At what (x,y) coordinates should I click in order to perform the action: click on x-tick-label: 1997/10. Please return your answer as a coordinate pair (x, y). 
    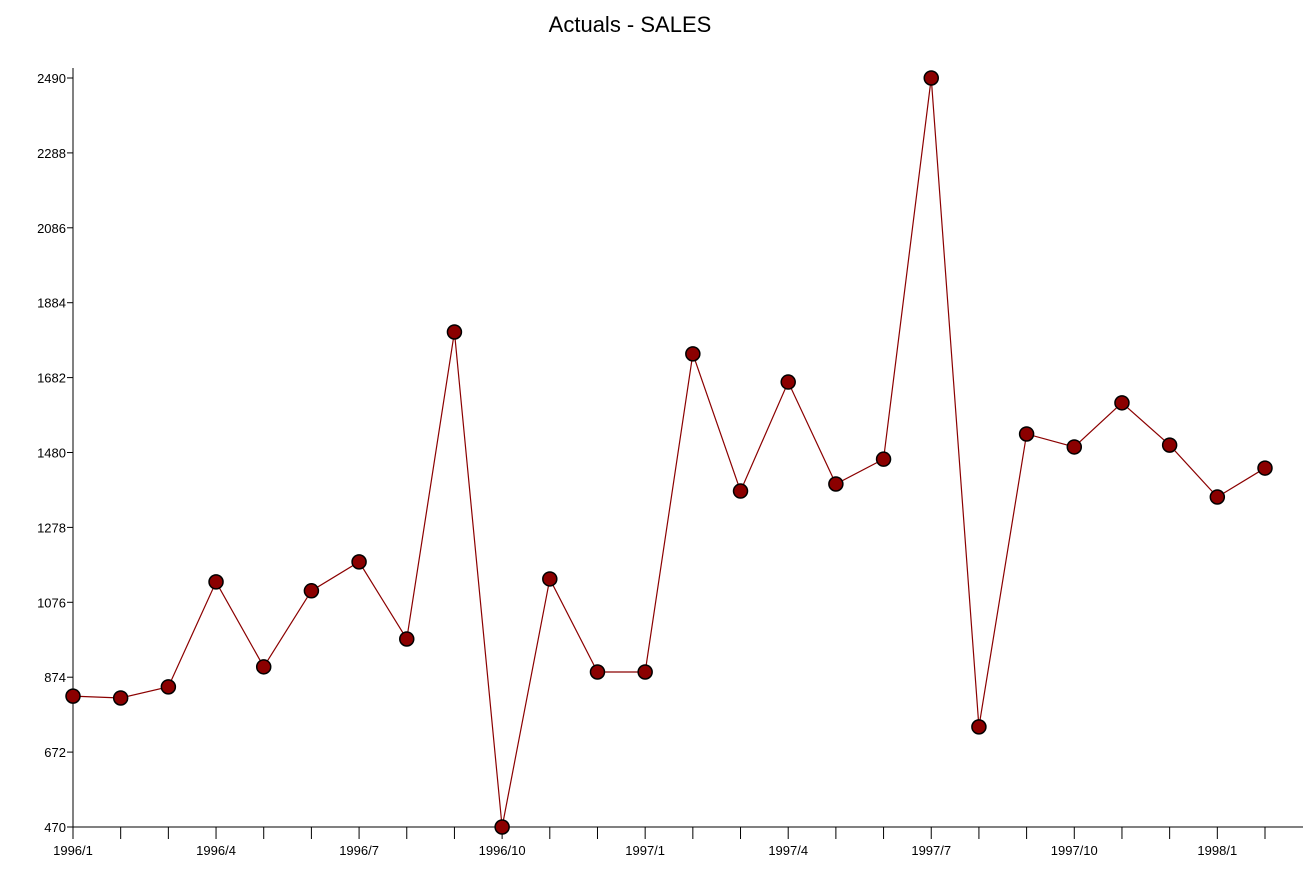
    Looking at the image, I should click on (1074, 850).